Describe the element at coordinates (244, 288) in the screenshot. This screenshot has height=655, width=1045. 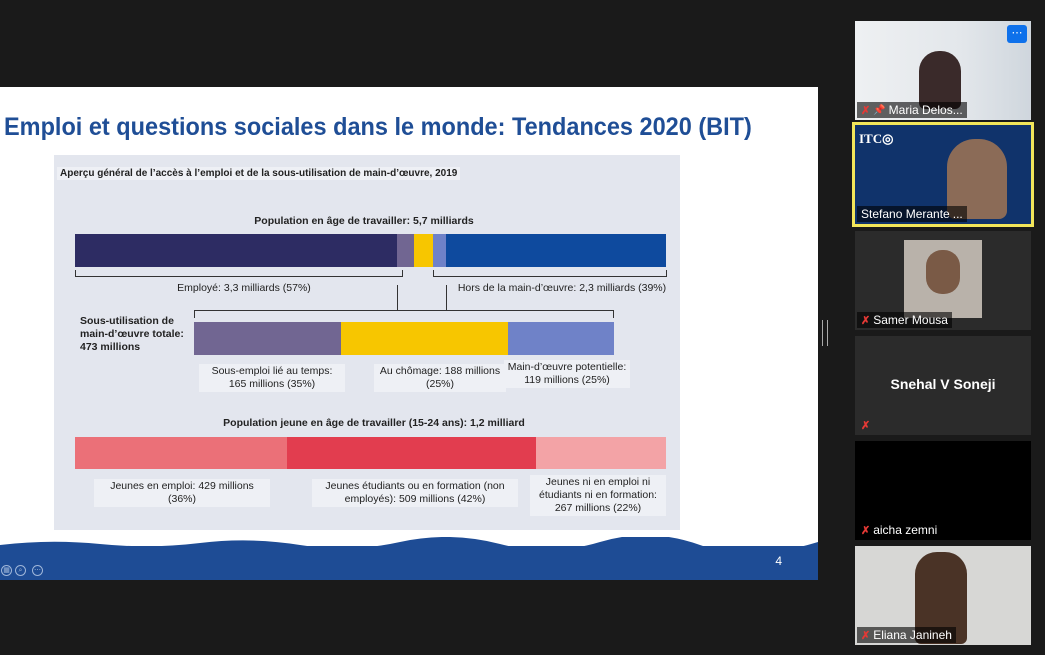
I see `employed-label: Employé: 3,3 milliards (57%)` at that location.